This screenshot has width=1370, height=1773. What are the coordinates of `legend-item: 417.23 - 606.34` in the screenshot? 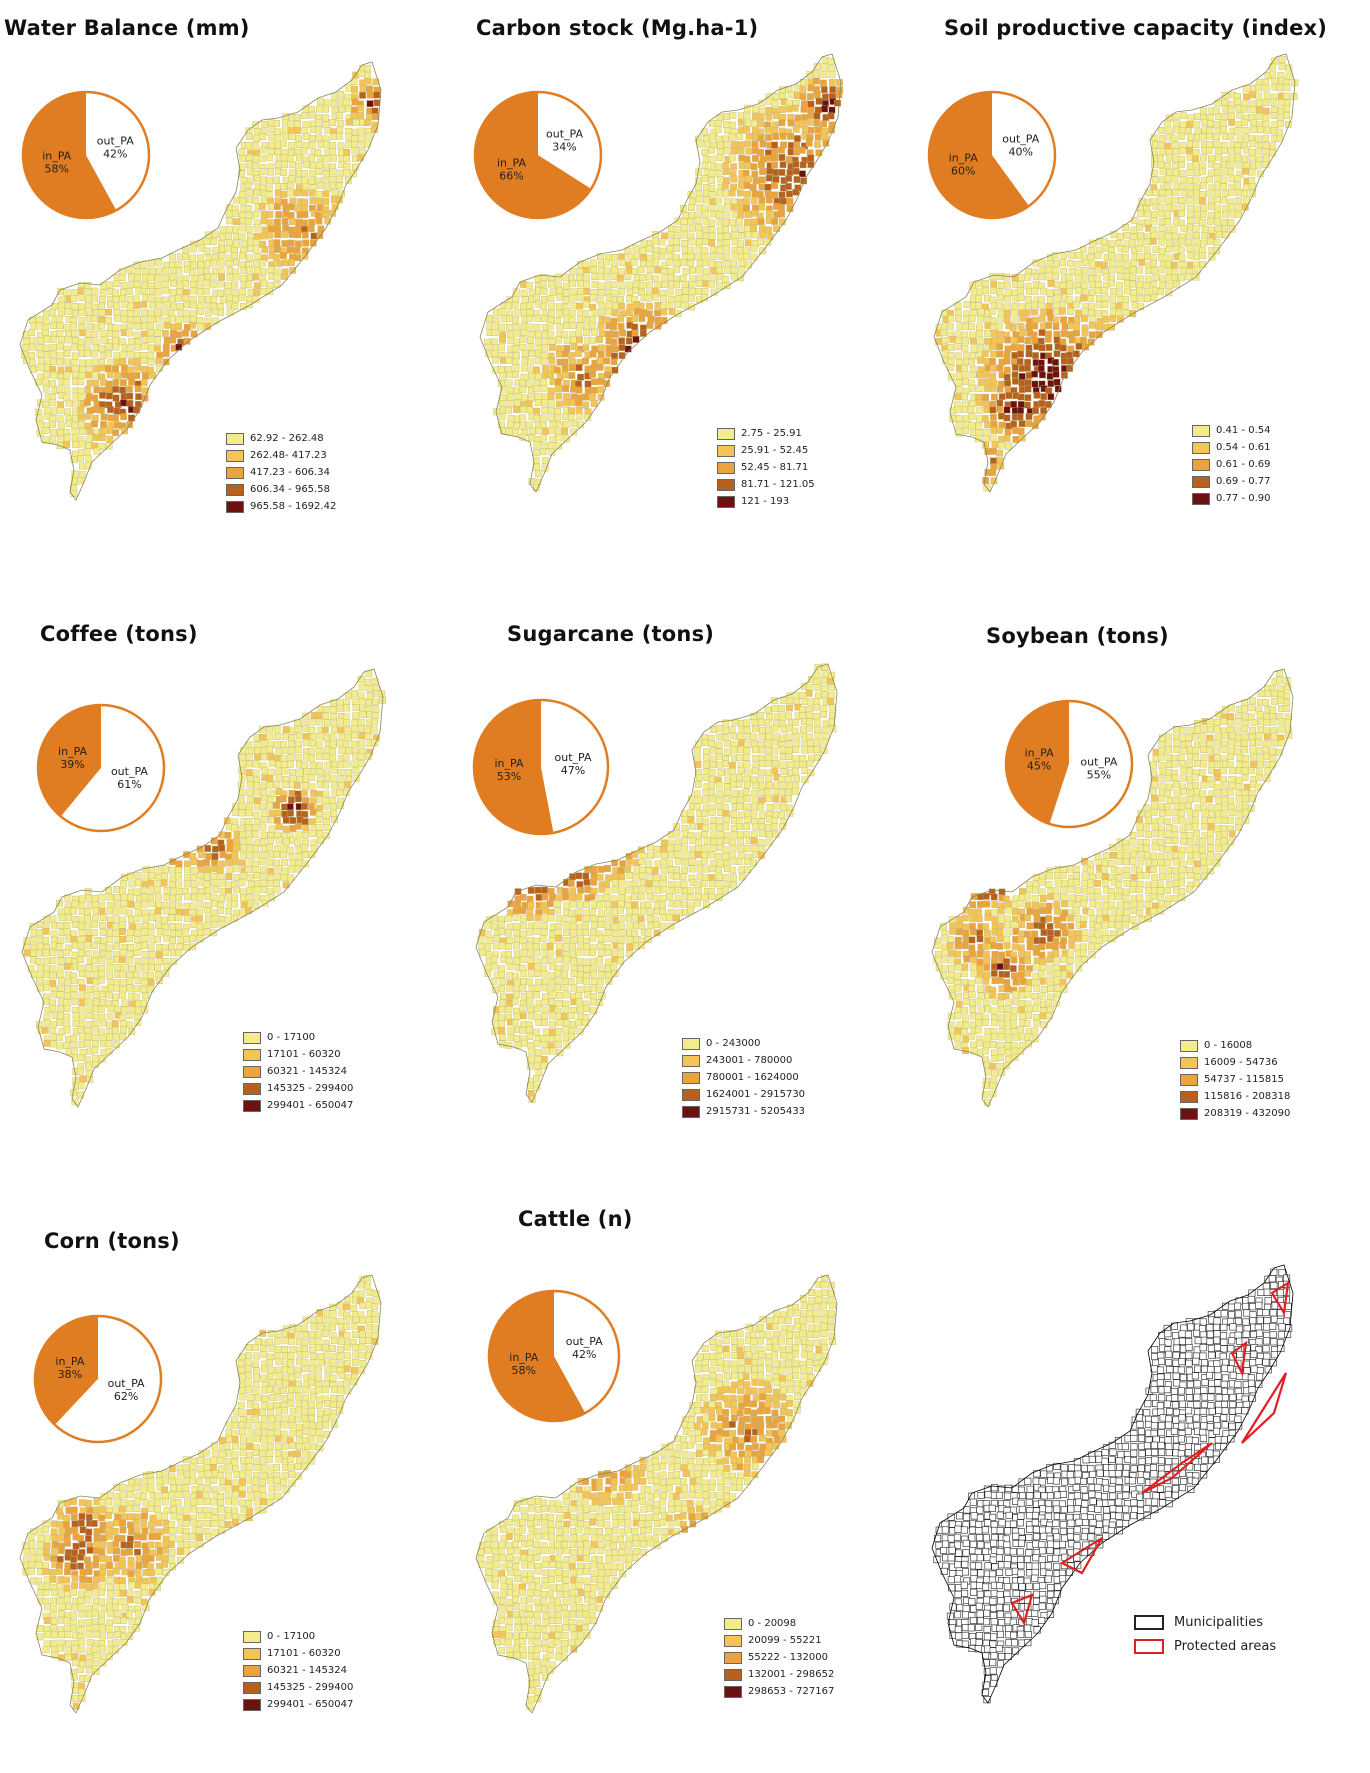 It's located at (281, 472).